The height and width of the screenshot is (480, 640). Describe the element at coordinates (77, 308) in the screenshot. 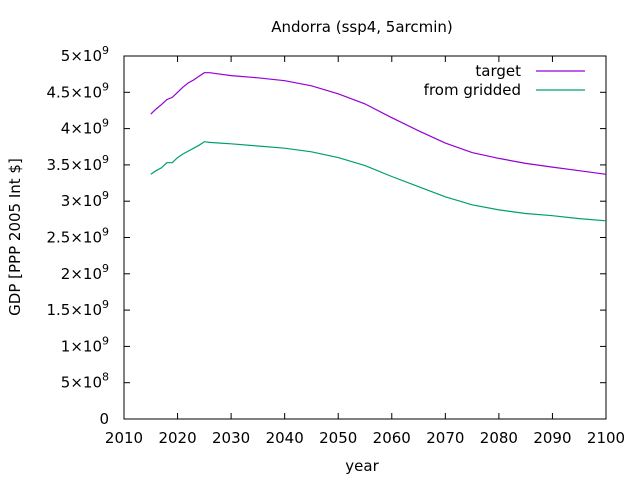

I see `y-tick-label: 1.5×10⁹` at that location.